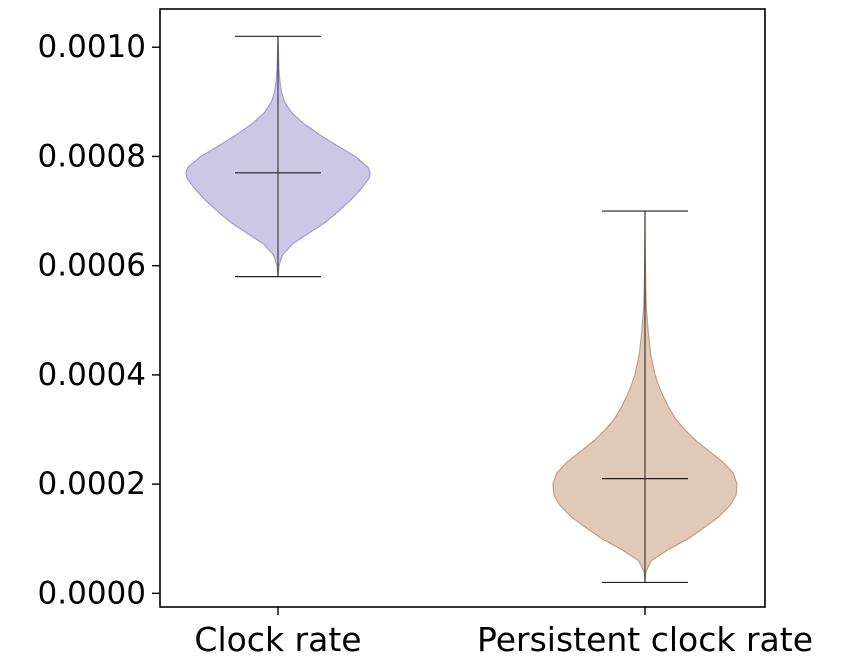  Describe the element at coordinates (99, 320) in the screenshot. I see `y-axis: 0.0000 0.0002 0.0004 0.0006 0.0008 0.0010` at that location.